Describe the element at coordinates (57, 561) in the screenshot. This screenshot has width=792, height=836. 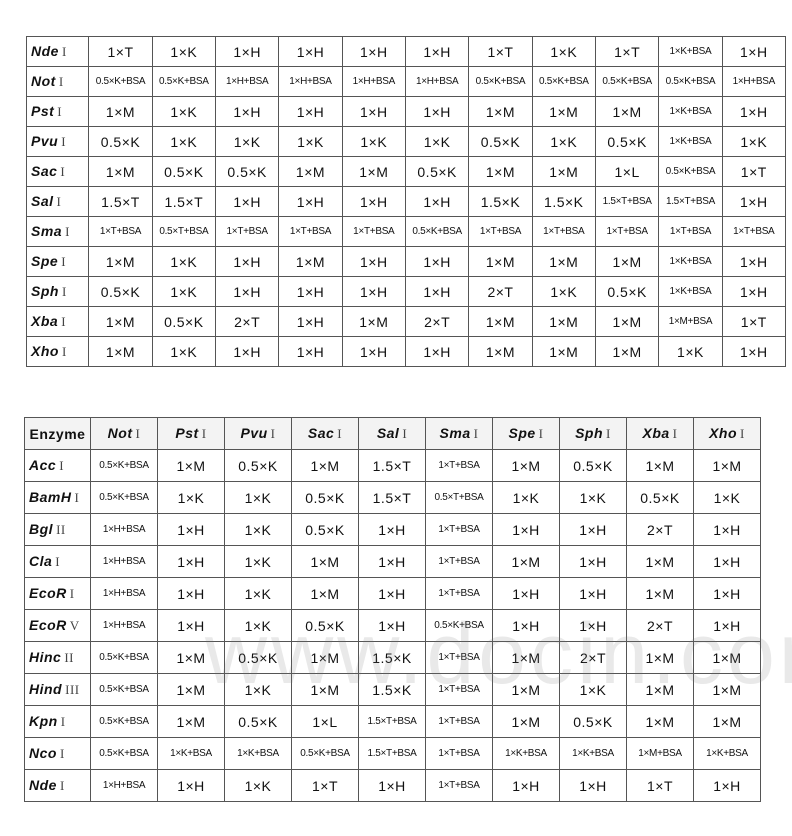
I see `row-enzyme-label: Cla I` at that location.